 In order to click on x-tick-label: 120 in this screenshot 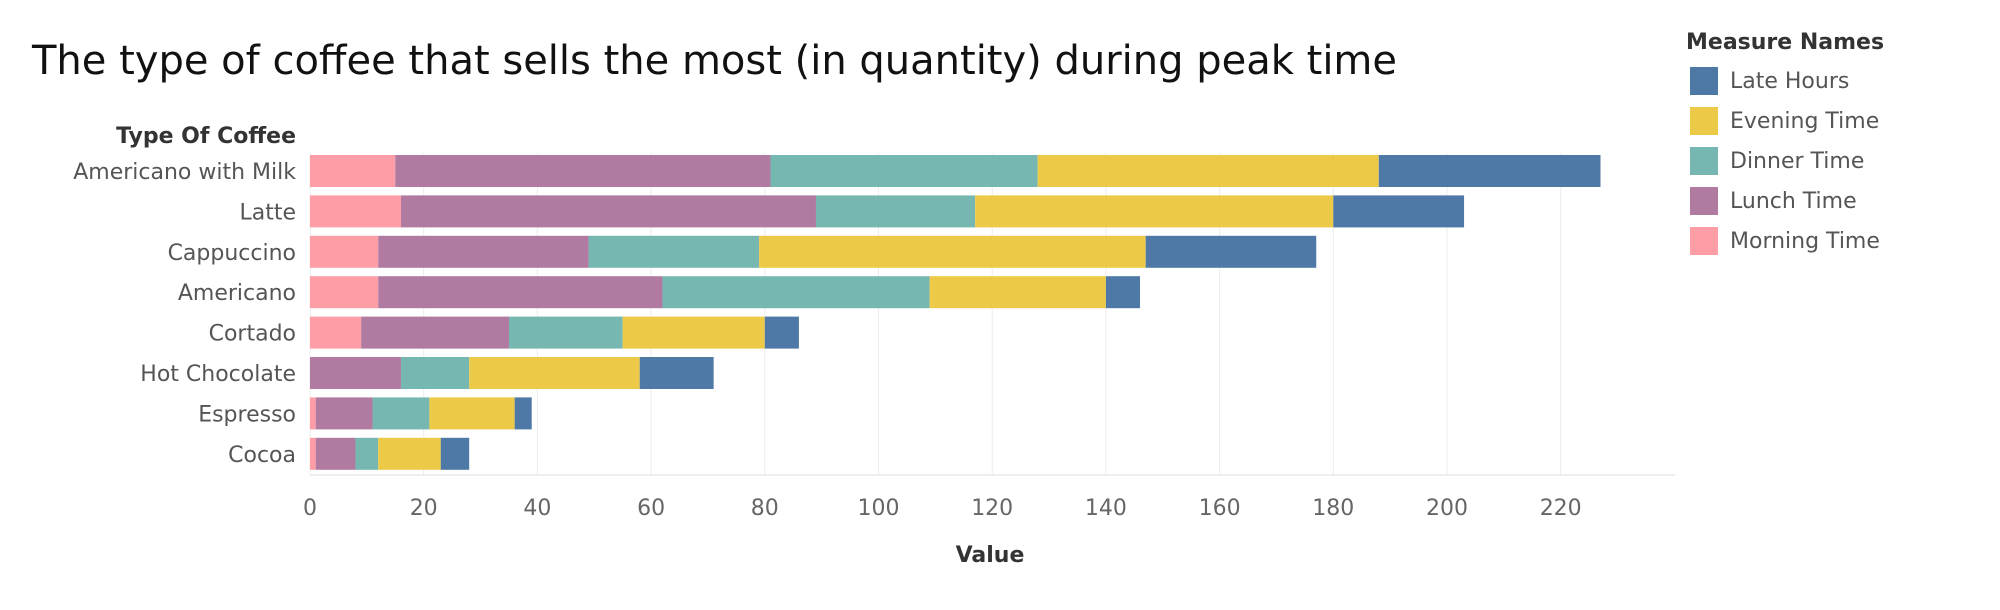, I will do `click(992, 508)`.